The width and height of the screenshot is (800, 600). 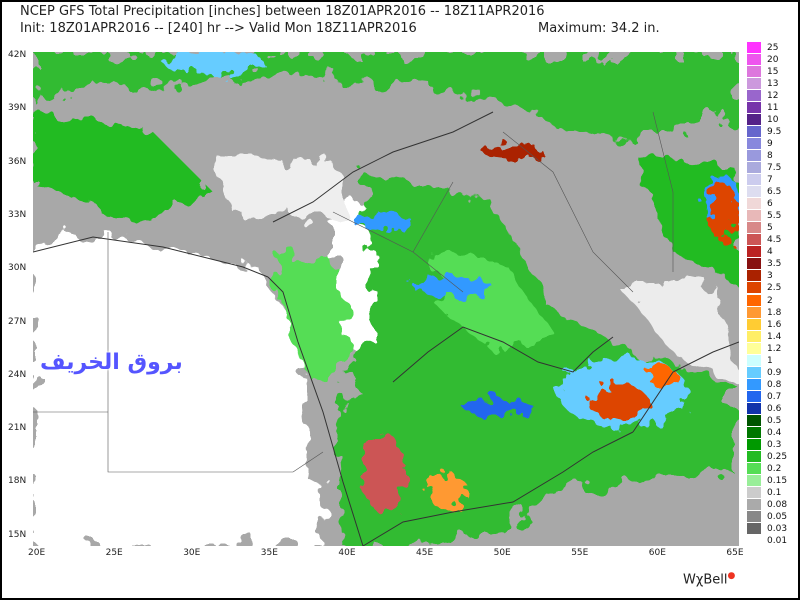 I want to click on legend-level-label: 5, so click(x=770, y=228).